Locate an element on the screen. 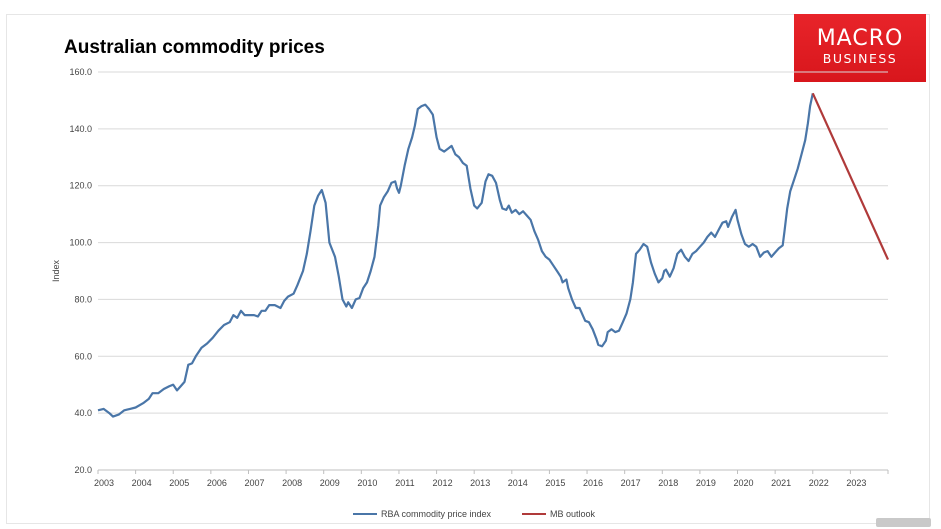  chart-title: Australian commodity prices is located at coordinates (194, 47).